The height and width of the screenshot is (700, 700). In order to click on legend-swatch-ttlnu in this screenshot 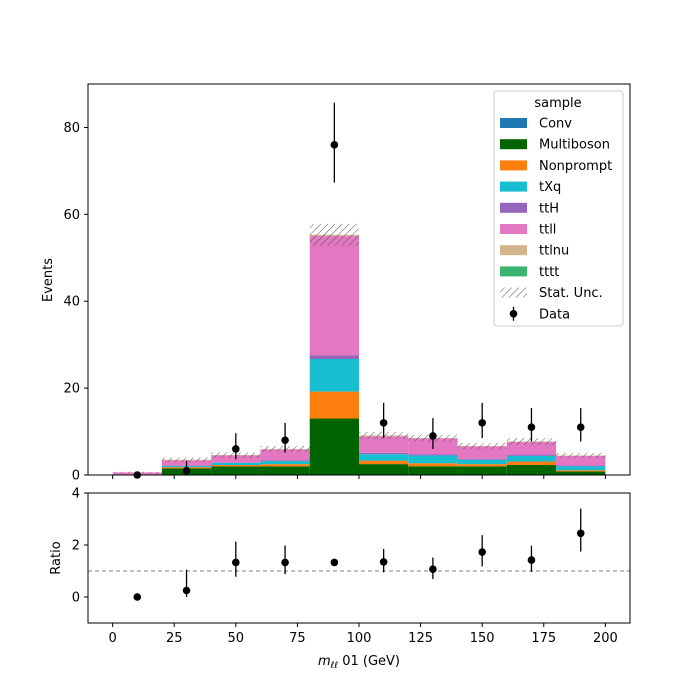, I will do `click(513, 250)`.